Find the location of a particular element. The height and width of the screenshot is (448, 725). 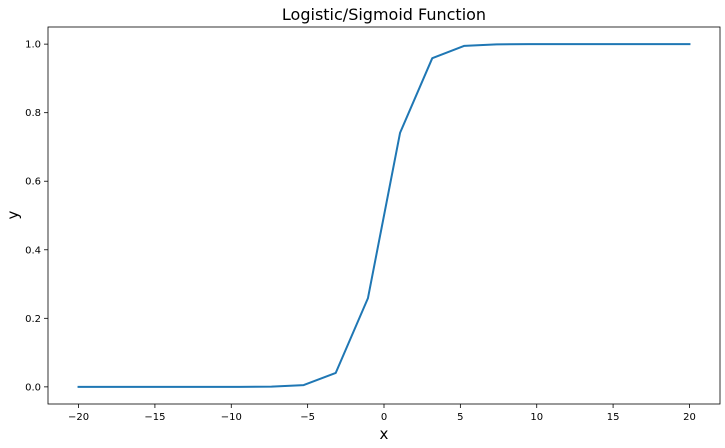

y-tick-label: 0.6 is located at coordinates (33, 182).